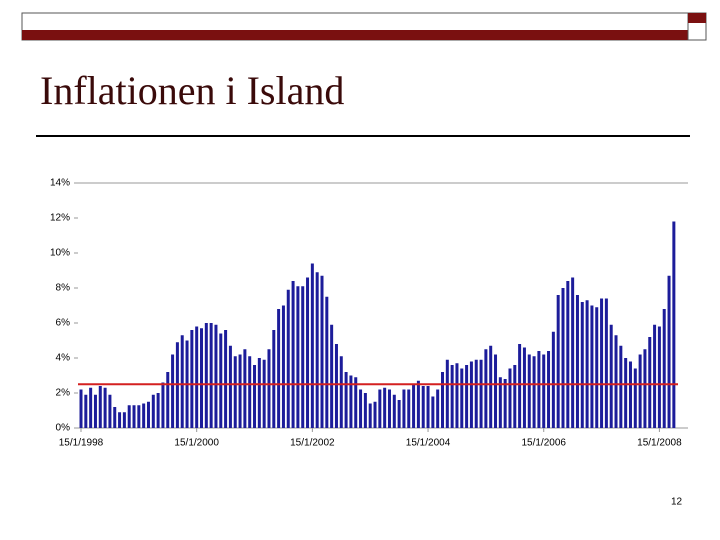 The image size is (720, 540). What do you see at coordinates (428, 443) in the screenshot?
I see `x-tick-label: 15/1/2004` at bounding box center [428, 443].